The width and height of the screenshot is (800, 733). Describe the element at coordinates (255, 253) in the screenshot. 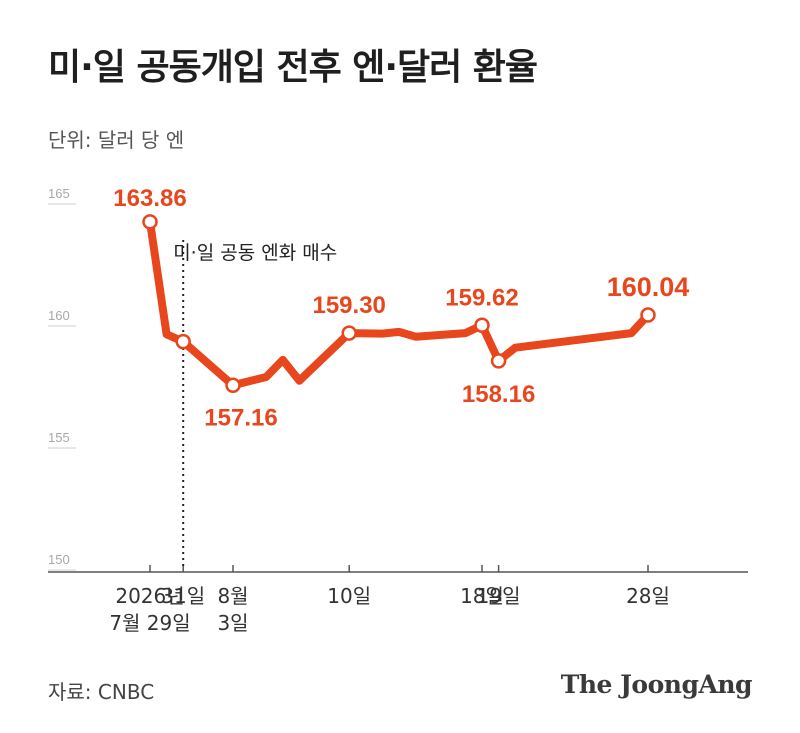

I see `intervention-label: 미·일 공동 엔화 매수` at that location.